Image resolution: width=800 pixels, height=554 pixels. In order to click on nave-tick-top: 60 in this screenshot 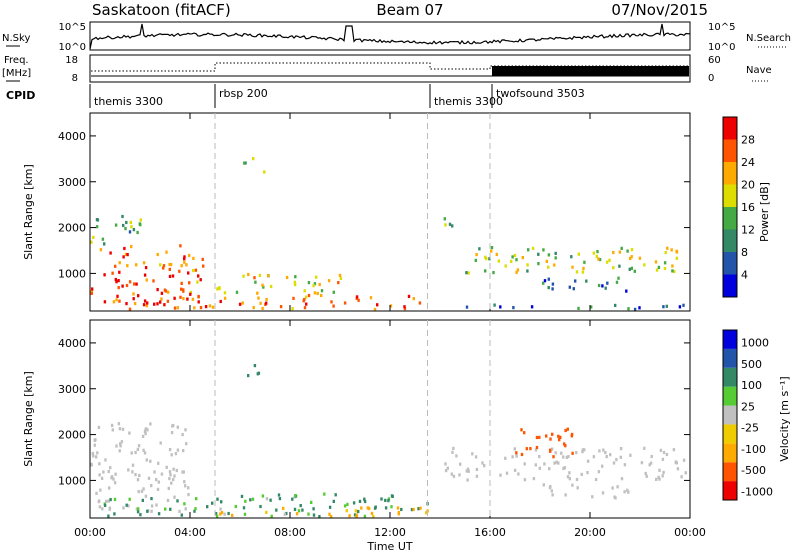, I will do `click(714, 60)`.